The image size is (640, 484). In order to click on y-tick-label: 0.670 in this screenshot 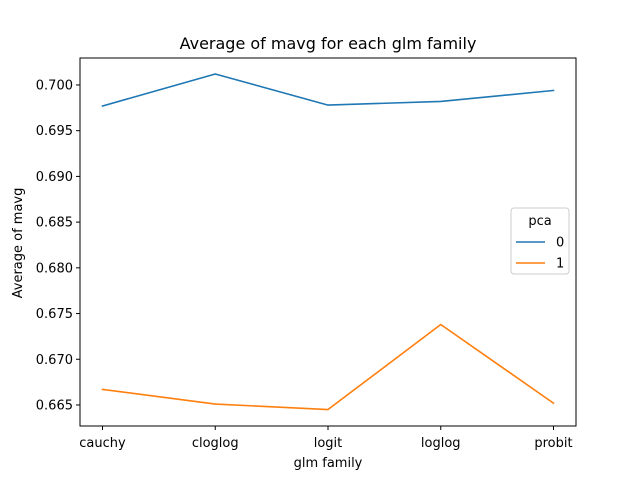, I will do `click(54, 360)`.